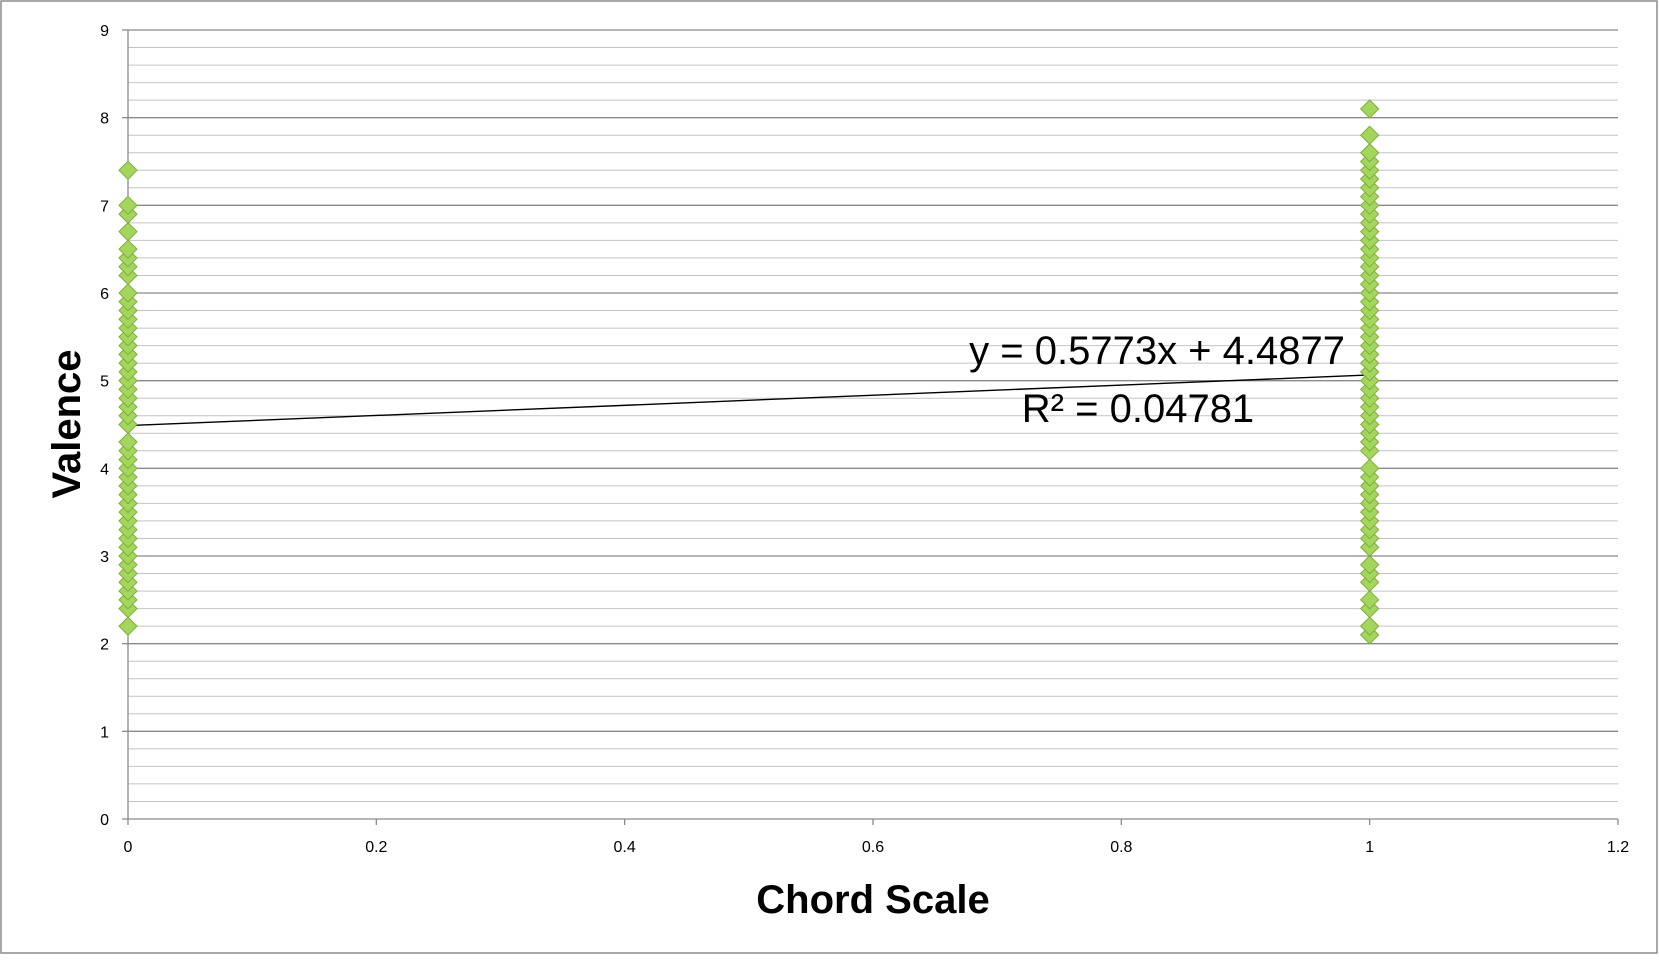 The width and height of the screenshot is (1659, 960). What do you see at coordinates (104, 294) in the screenshot?
I see `y-tick-label: 6` at bounding box center [104, 294].